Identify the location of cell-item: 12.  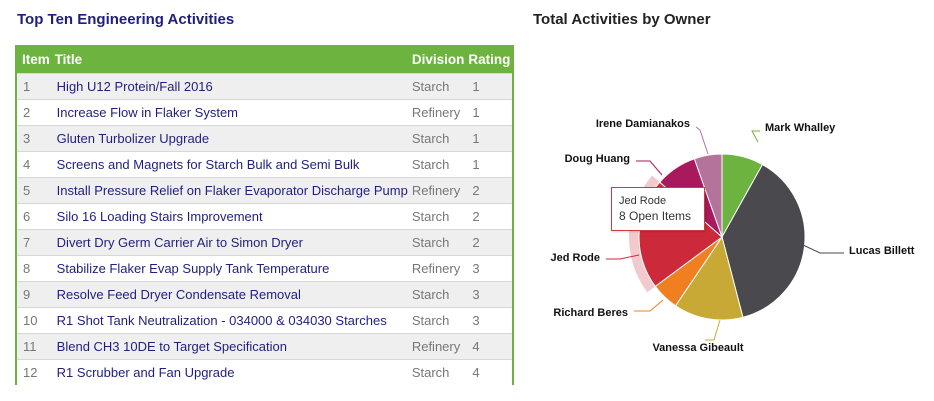
(34, 371).